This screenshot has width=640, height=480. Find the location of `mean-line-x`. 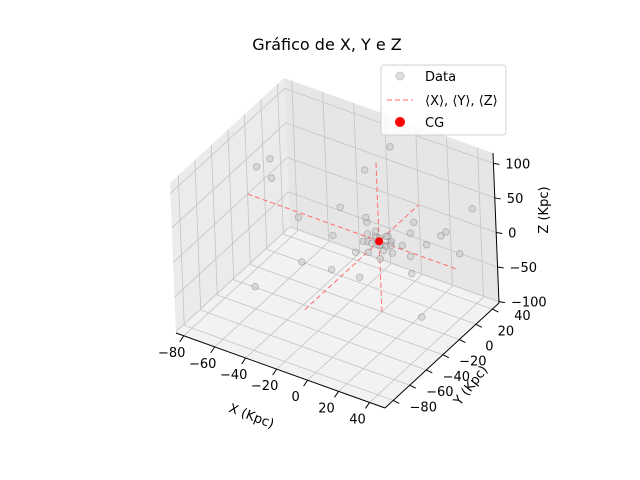

mean-line-x is located at coordinates (352, 231).